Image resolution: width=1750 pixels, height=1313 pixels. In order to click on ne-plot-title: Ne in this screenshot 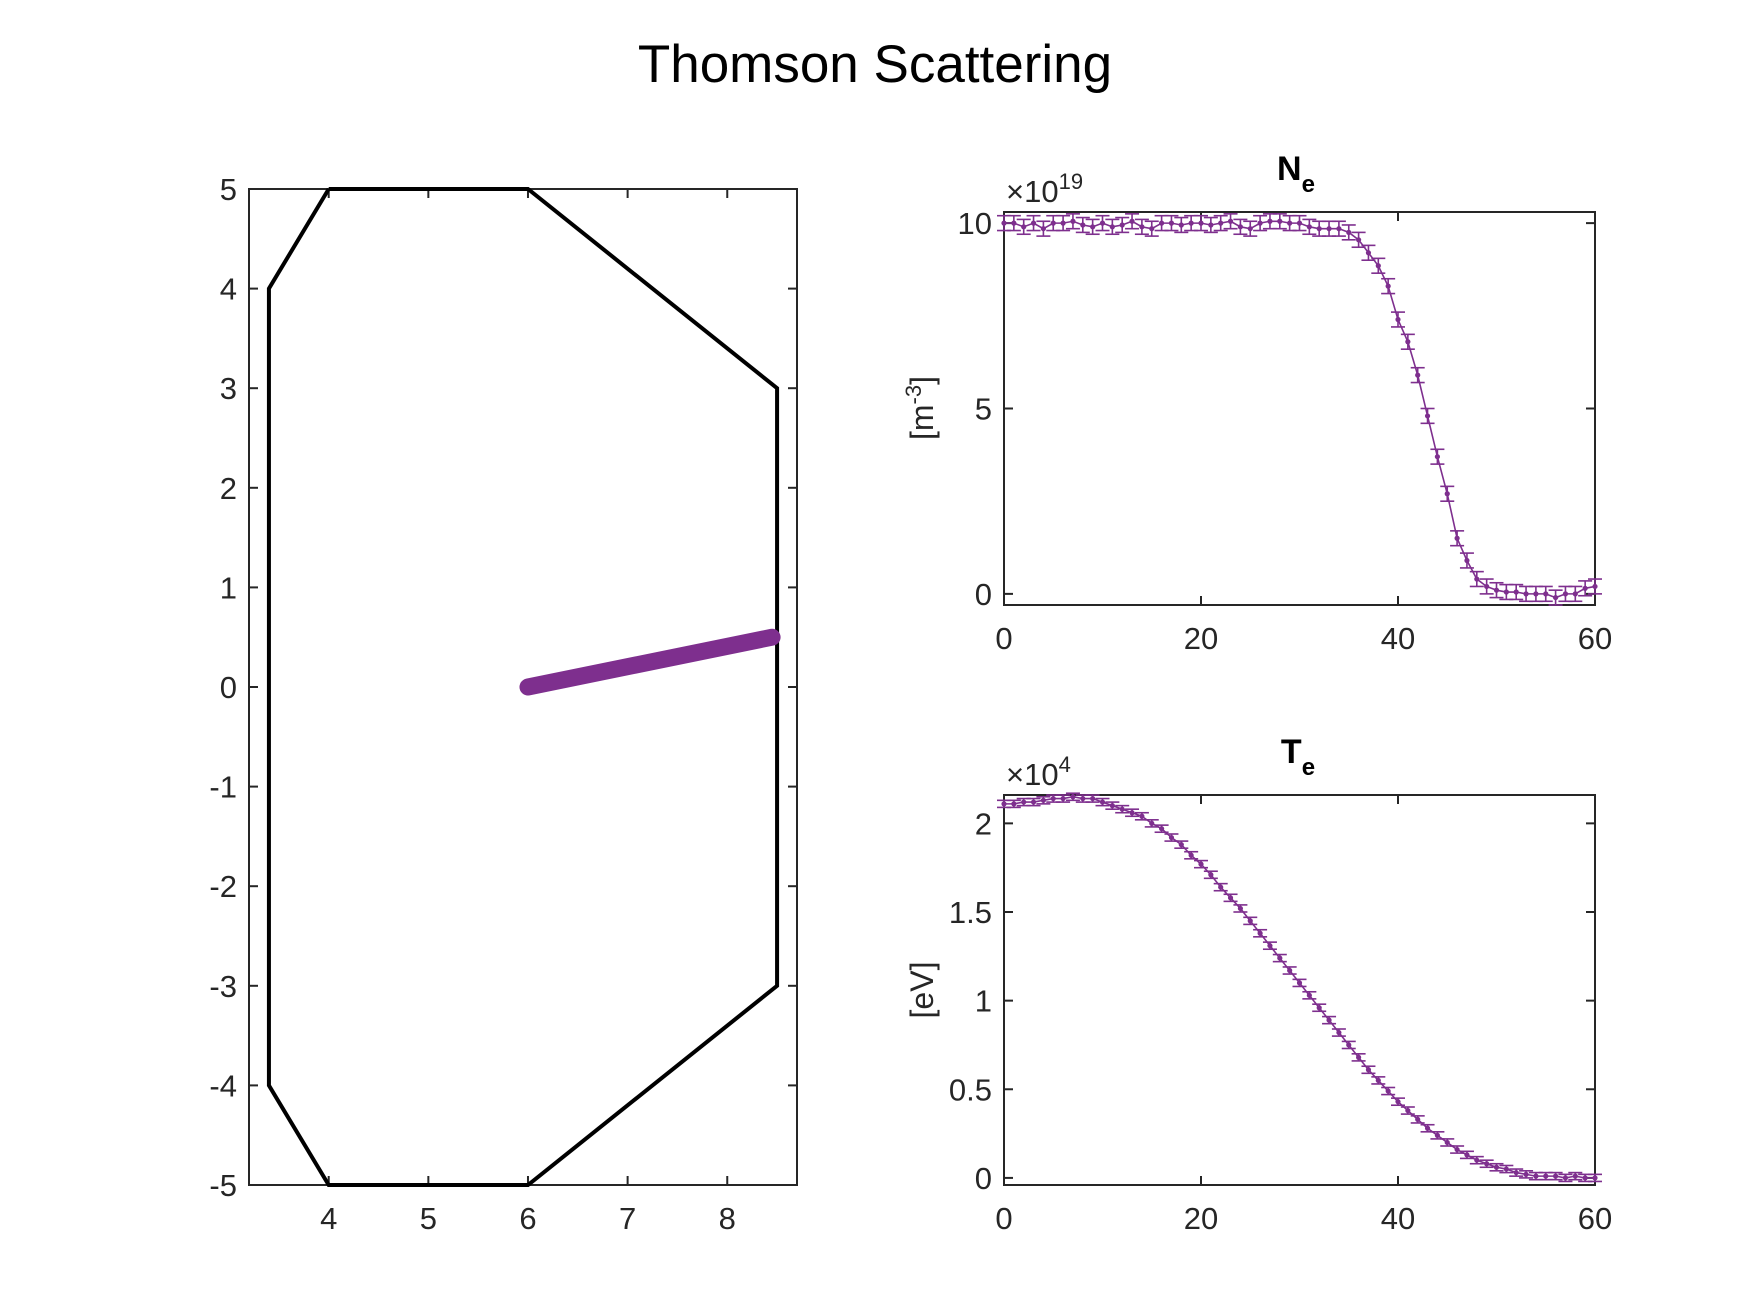, I will do `click(1296, 174)`.